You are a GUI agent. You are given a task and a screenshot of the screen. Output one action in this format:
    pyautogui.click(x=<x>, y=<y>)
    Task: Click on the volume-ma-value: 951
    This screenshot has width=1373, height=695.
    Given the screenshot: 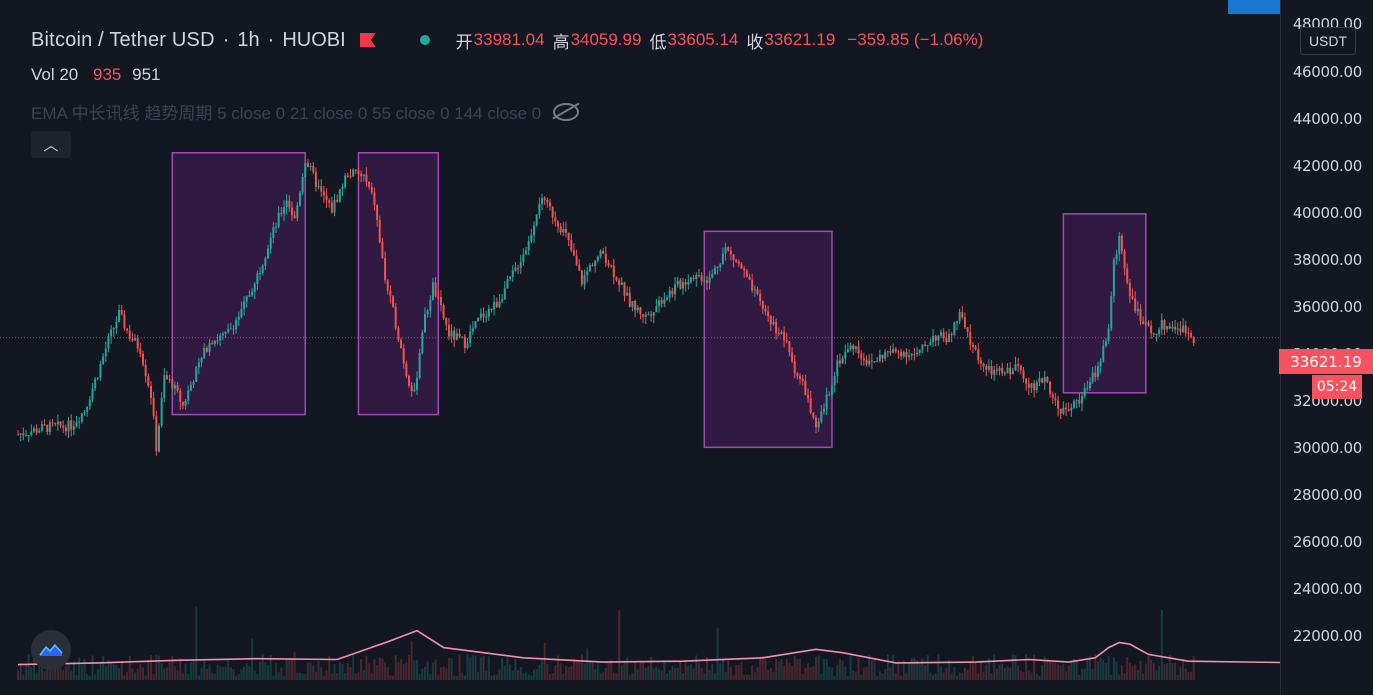 What is the action you would take?
    pyautogui.click(x=146, y=74)
    